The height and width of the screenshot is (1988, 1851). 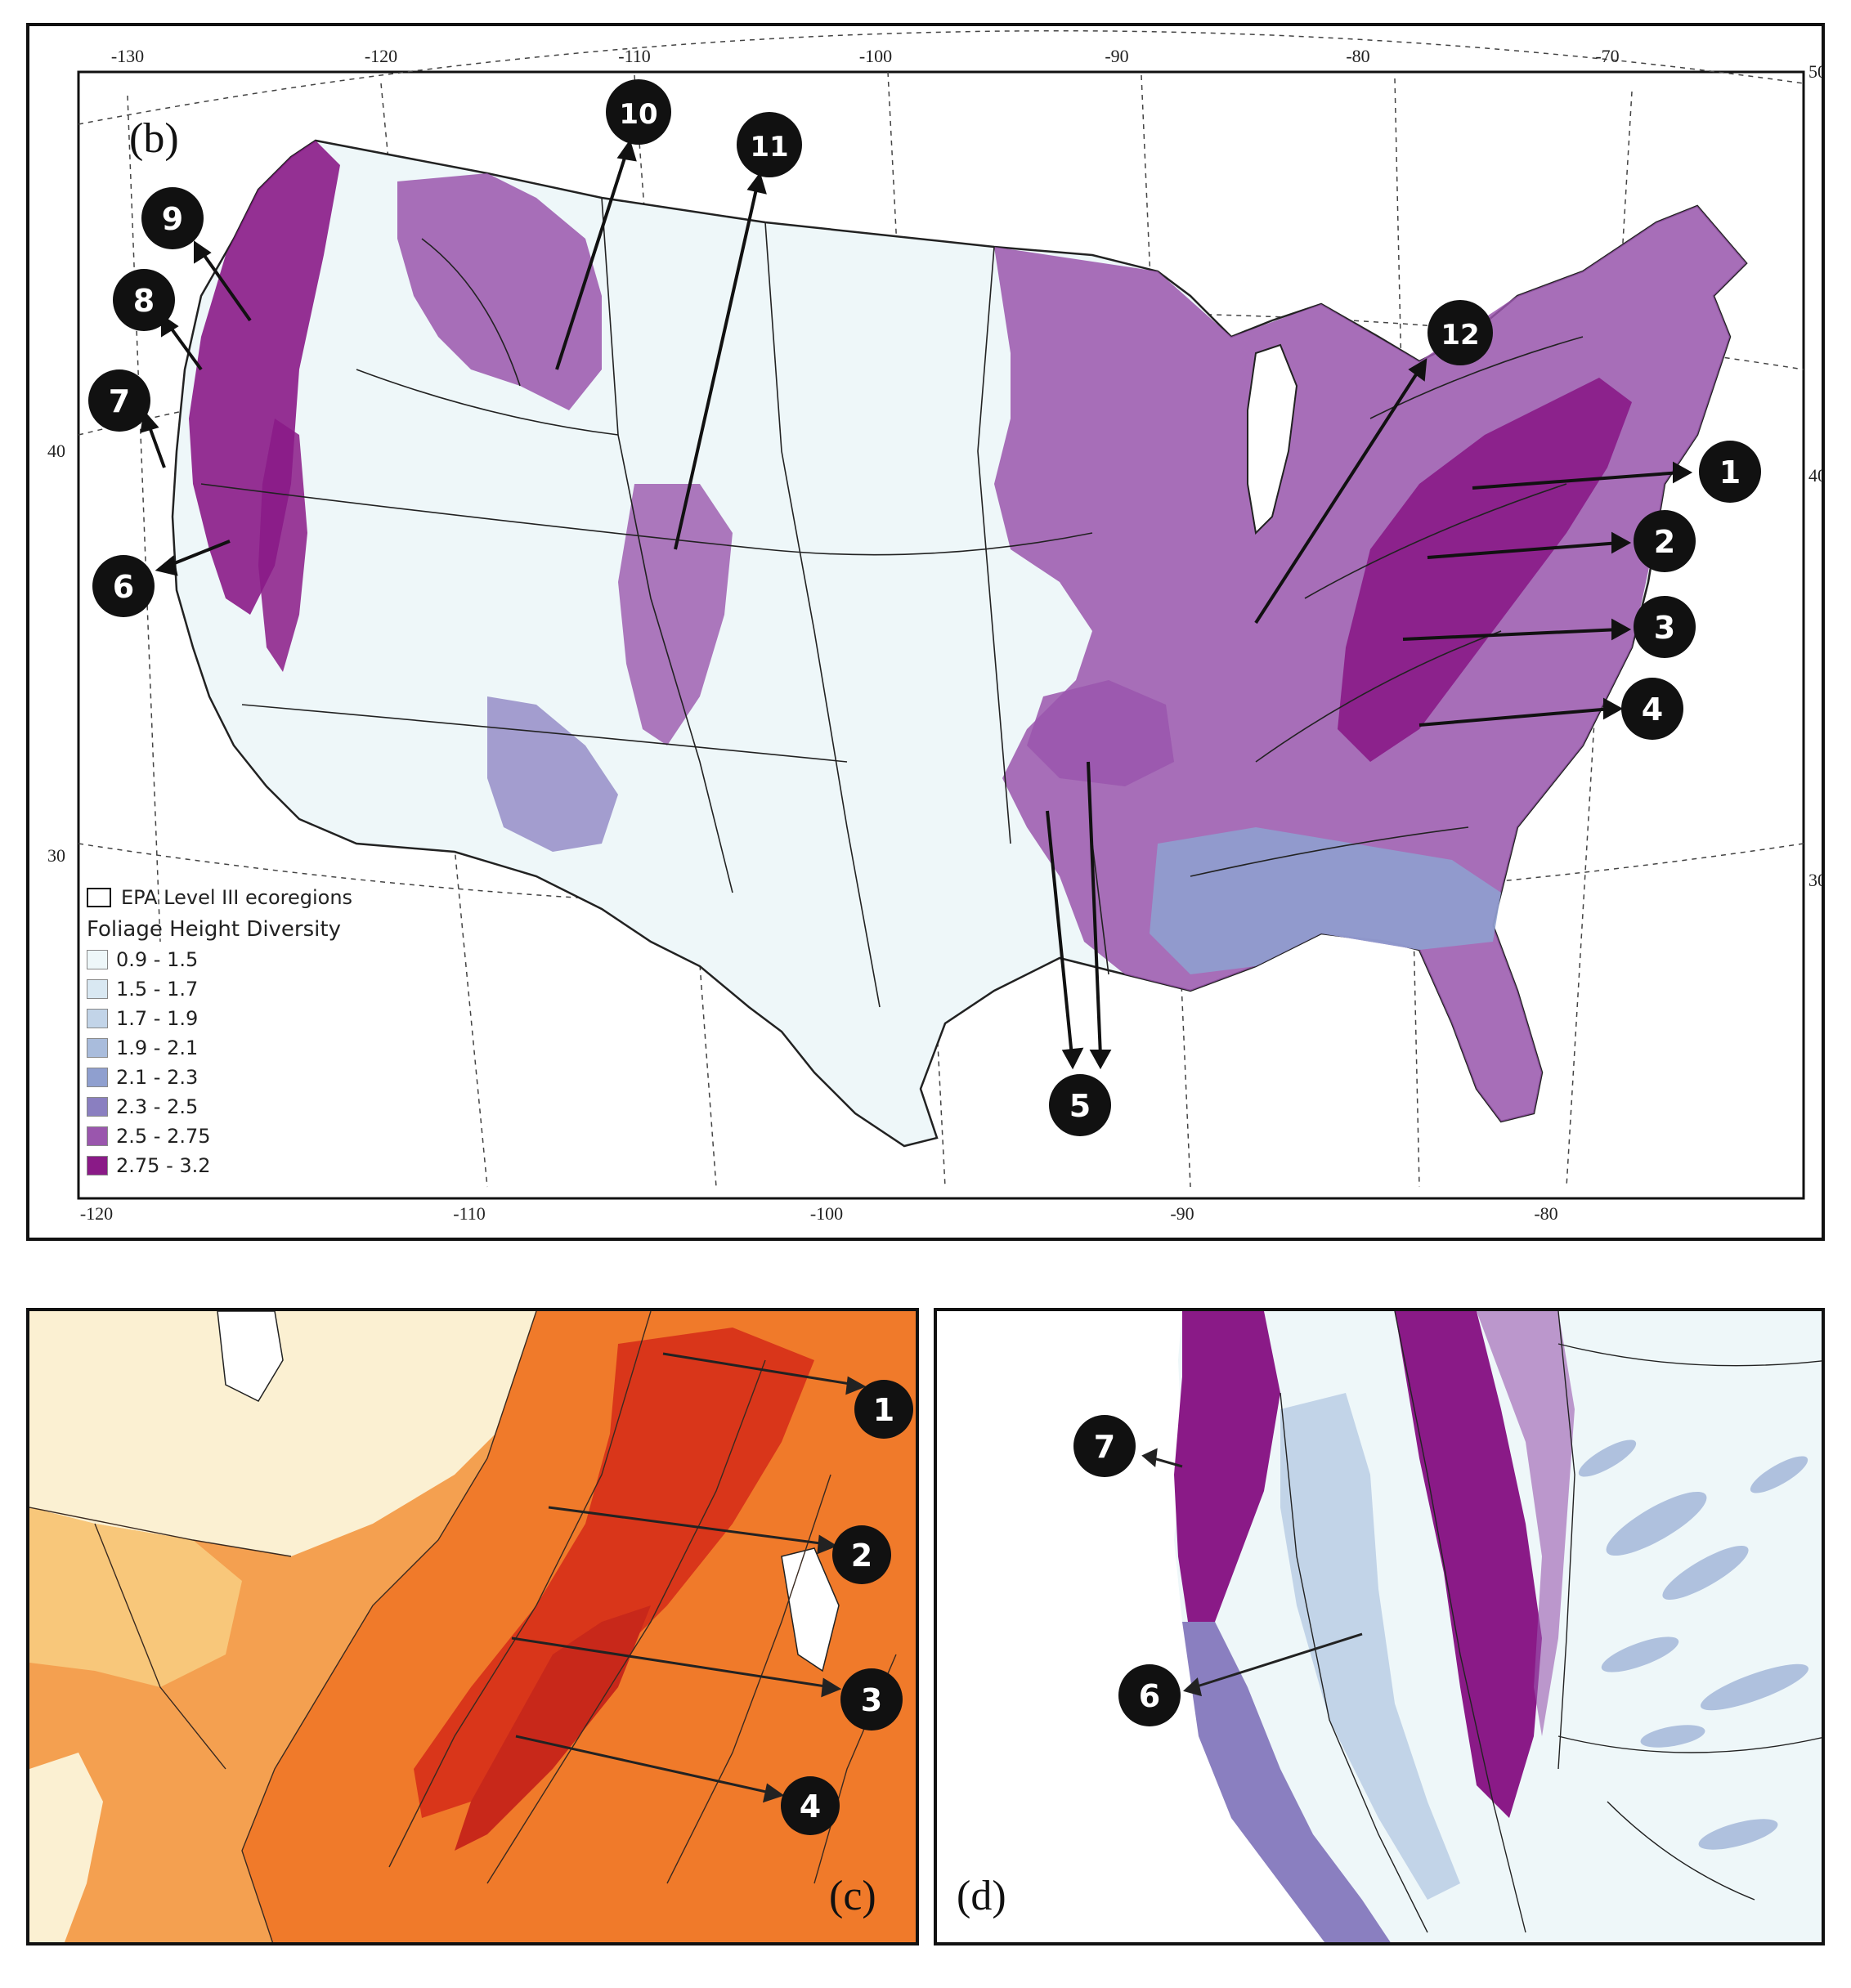 What do you see at coordinates (1816, 72) in the screenshot?
I see `right-lat-tick: 50` at bounding box center [1816, 72].